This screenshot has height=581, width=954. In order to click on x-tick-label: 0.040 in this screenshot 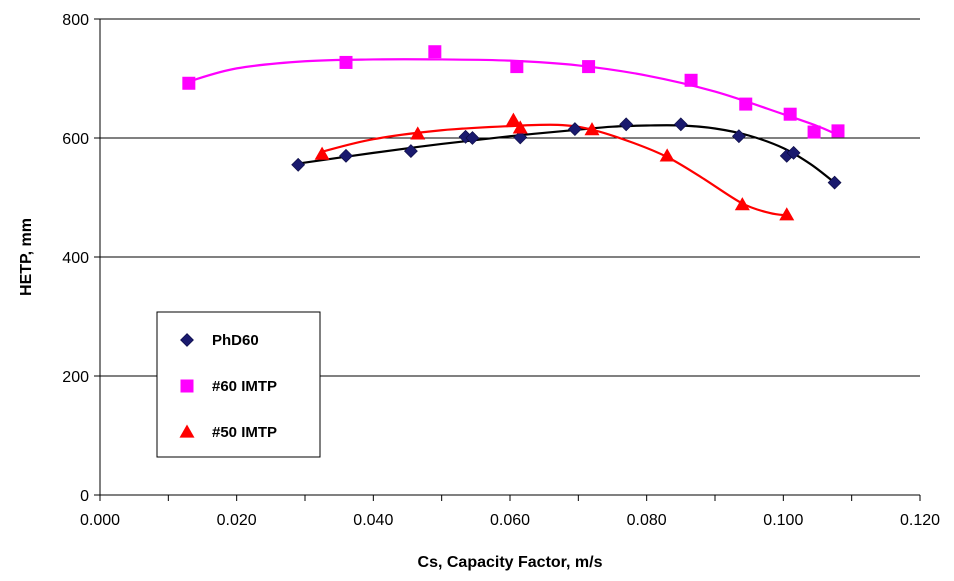, I will do `click(373, 520)`.